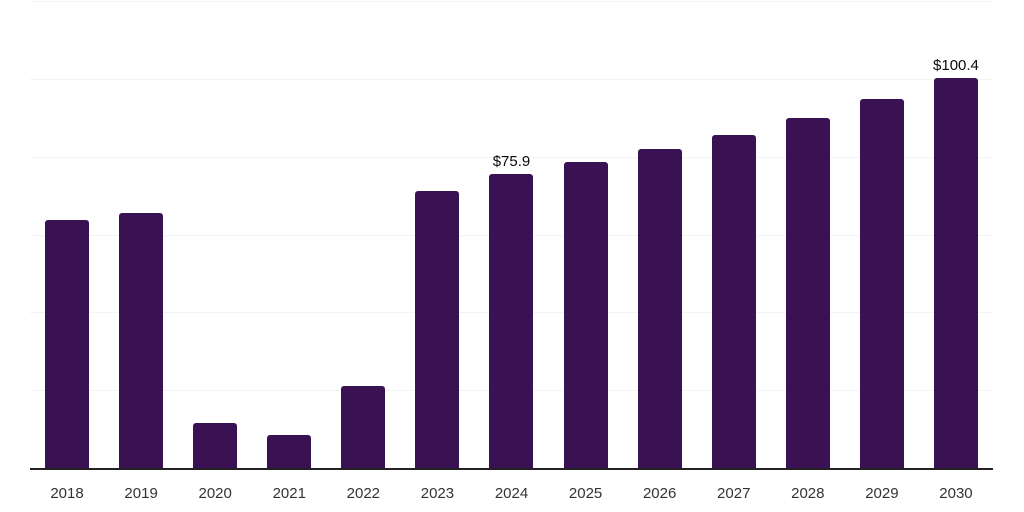  Describe the element at coordinates (437, 493) in the screenshot. I see `x-tick-2023: 2023` at that location.